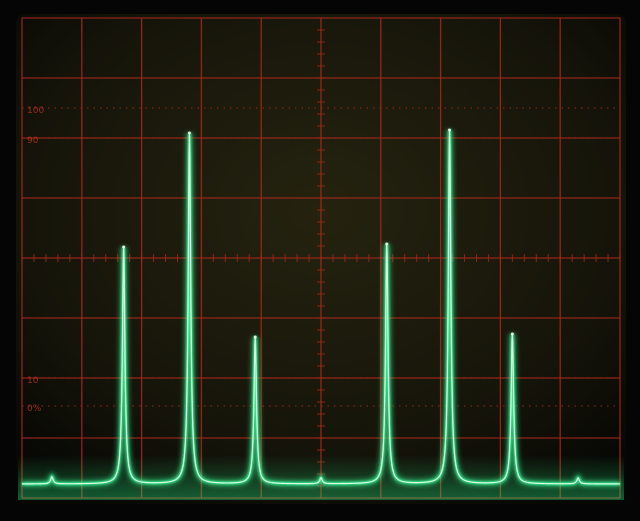  Describe the element at coordinates (33, 141) in the screenshot. I see `label-90: 90` at that location.